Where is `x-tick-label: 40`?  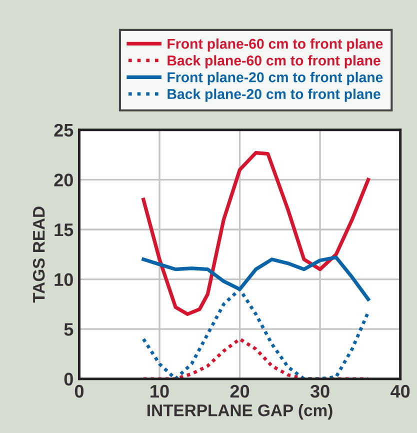
x-tick-label: 40 is located at coordinates (400, 391).